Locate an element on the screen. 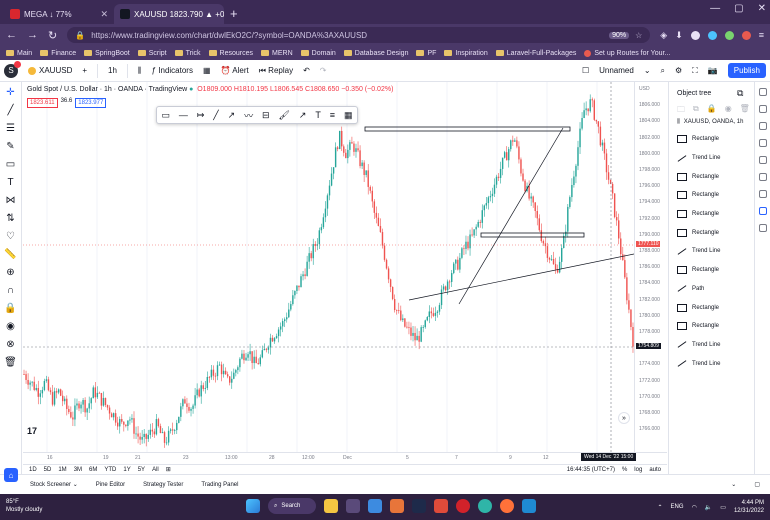  tray-chevron-icon: ⌃ is located at coordinates (660, 507).